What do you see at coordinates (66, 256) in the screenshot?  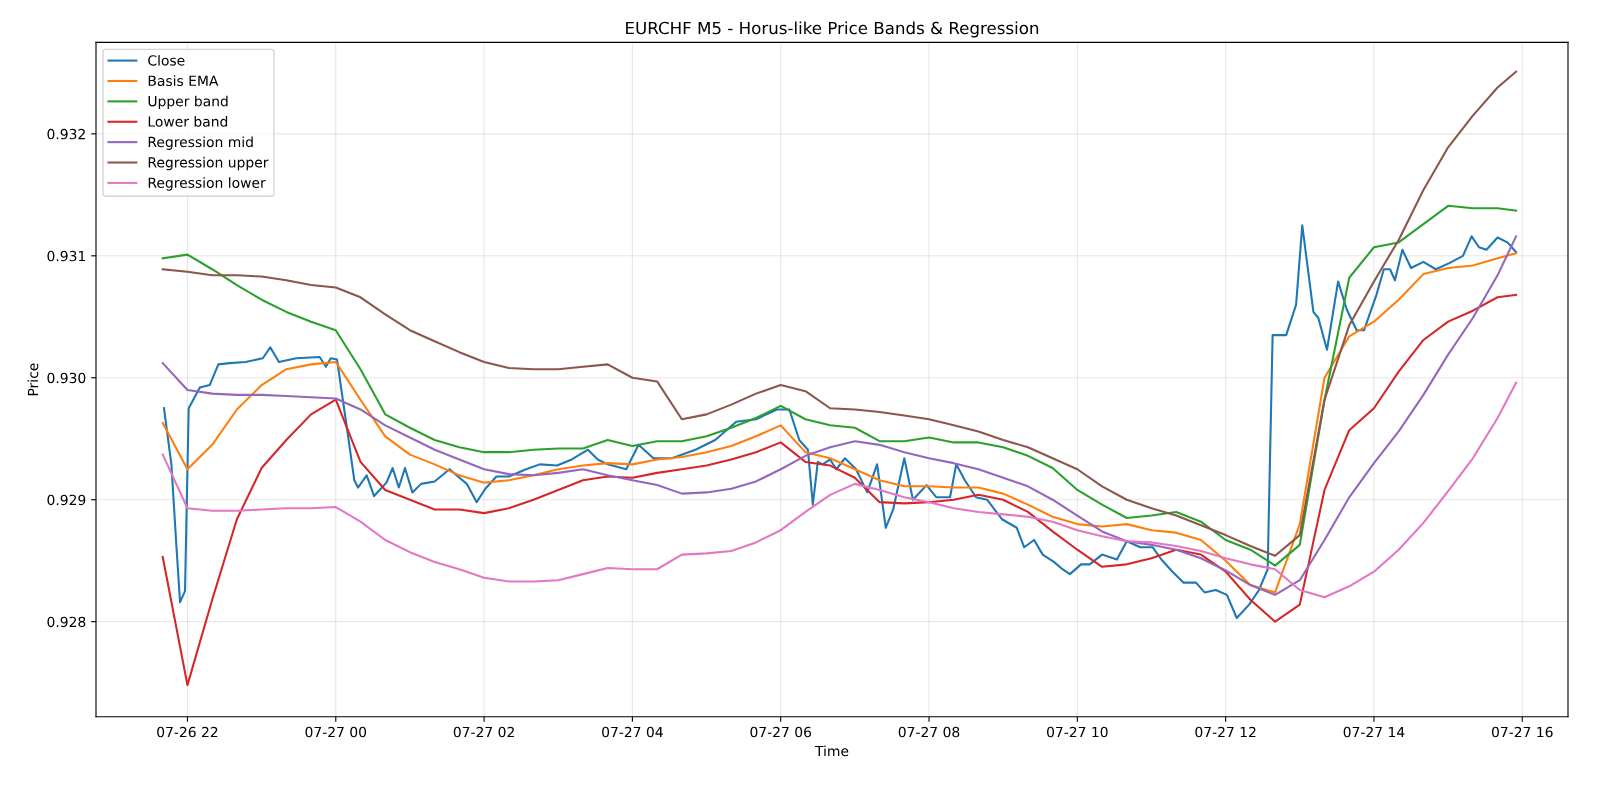 I see `y-tick-label: 0.931` at bounding box center [66, 256].